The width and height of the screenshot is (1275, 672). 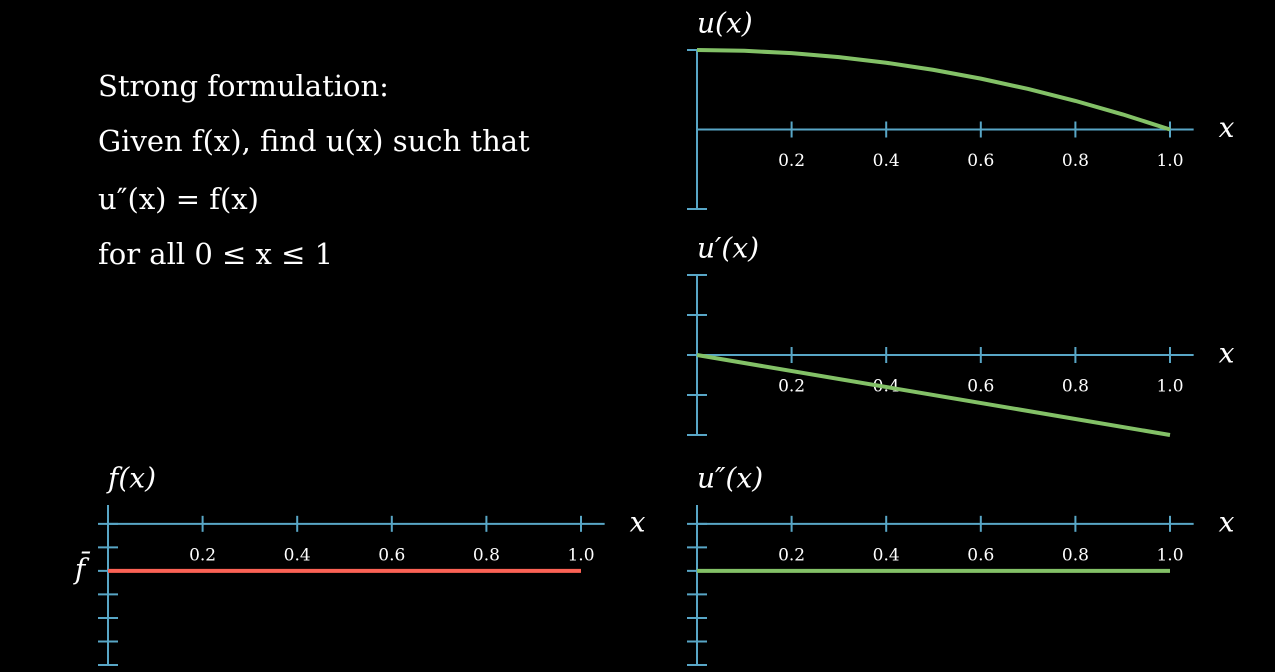 What do you see at coordinates (730, 478) in the screenshot?
I see `chart-title: u″(x)` at bounding box center [730, 478].